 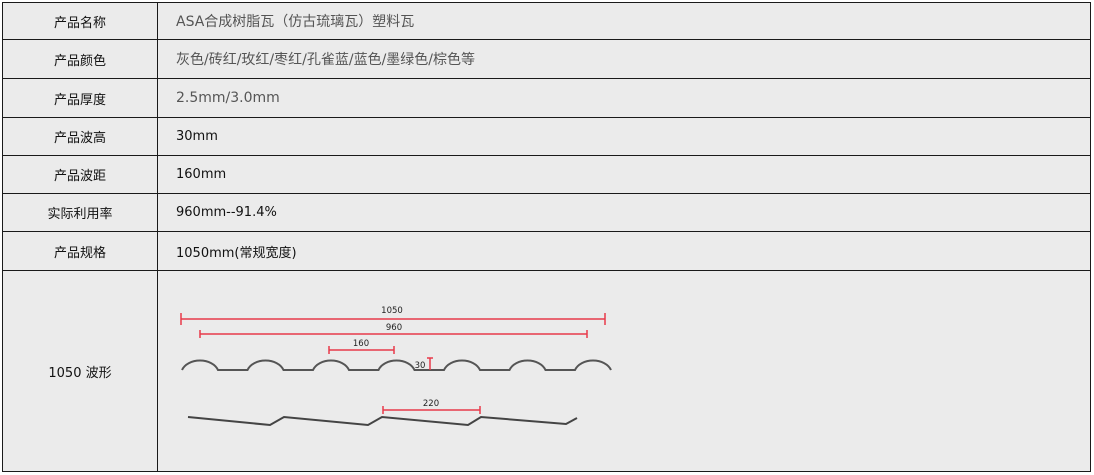 I want to click on dimension-label: 30, so click(x=420, y=366).